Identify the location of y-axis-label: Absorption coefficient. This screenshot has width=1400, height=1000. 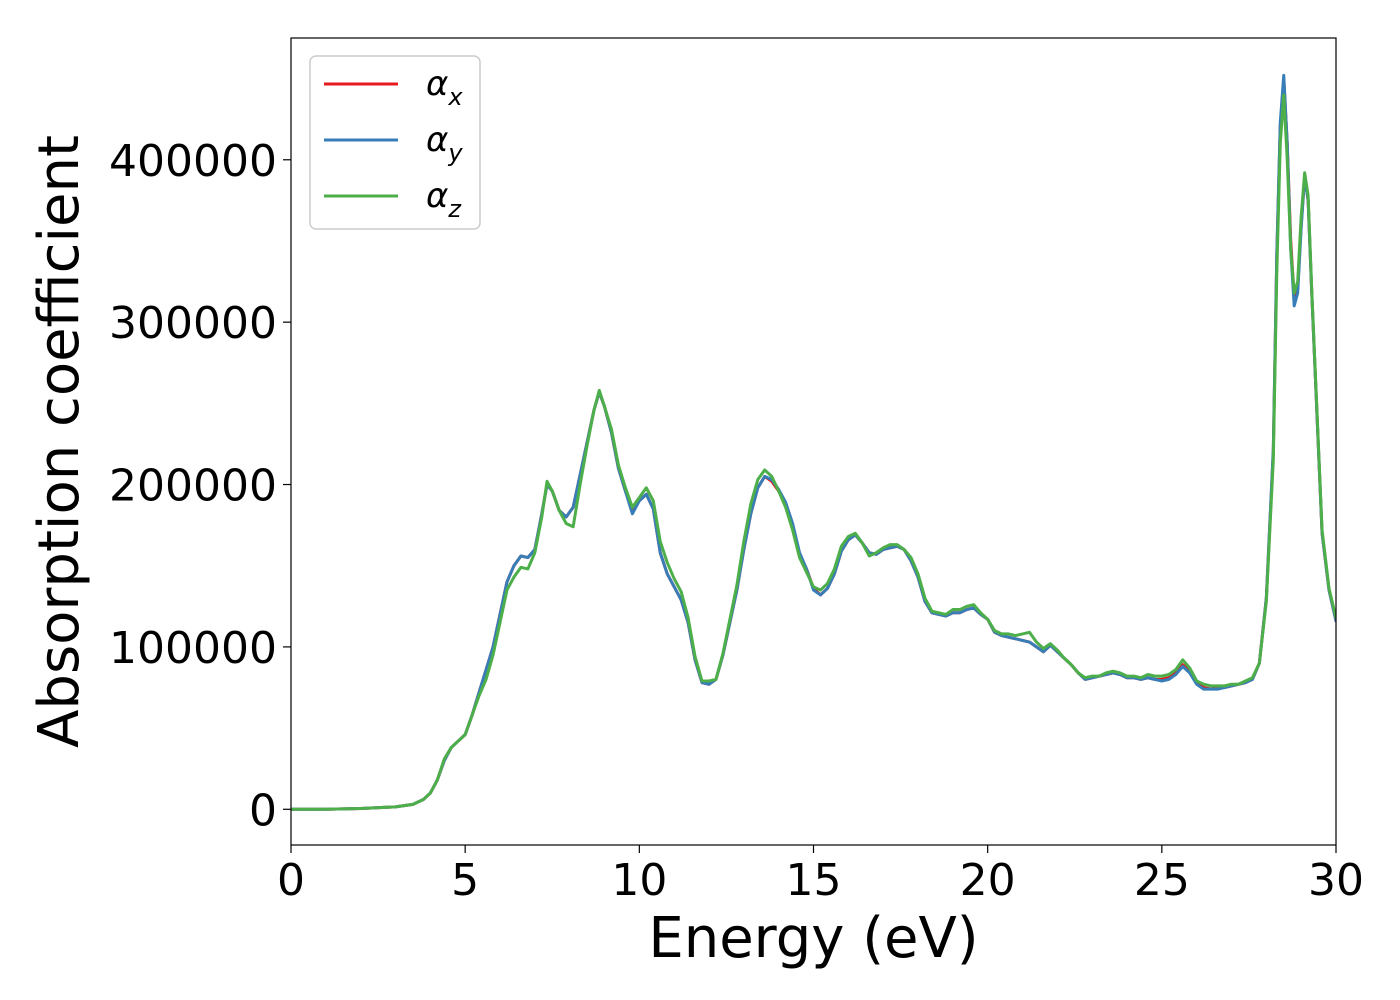
(59, 441).